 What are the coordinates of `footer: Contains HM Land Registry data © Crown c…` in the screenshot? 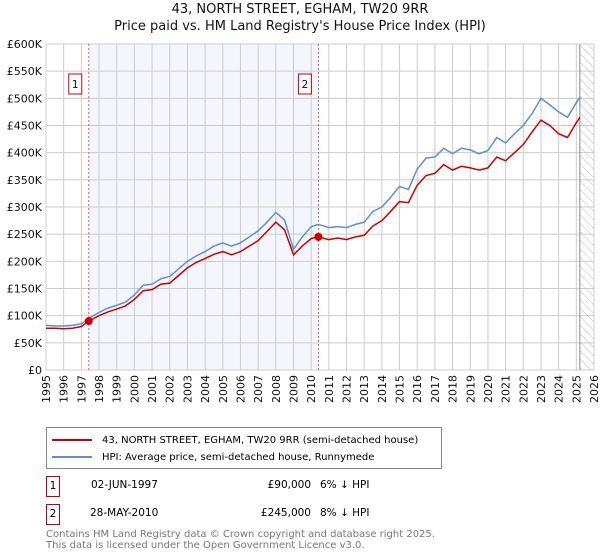 It's located at (240, 540).